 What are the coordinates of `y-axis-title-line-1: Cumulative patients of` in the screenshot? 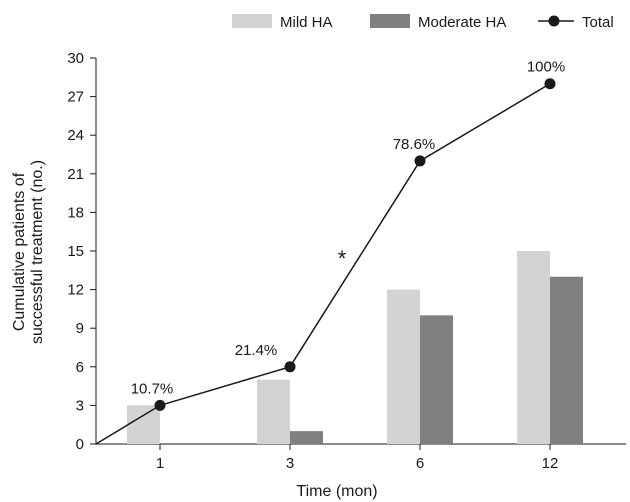 It's located at (19, 251).